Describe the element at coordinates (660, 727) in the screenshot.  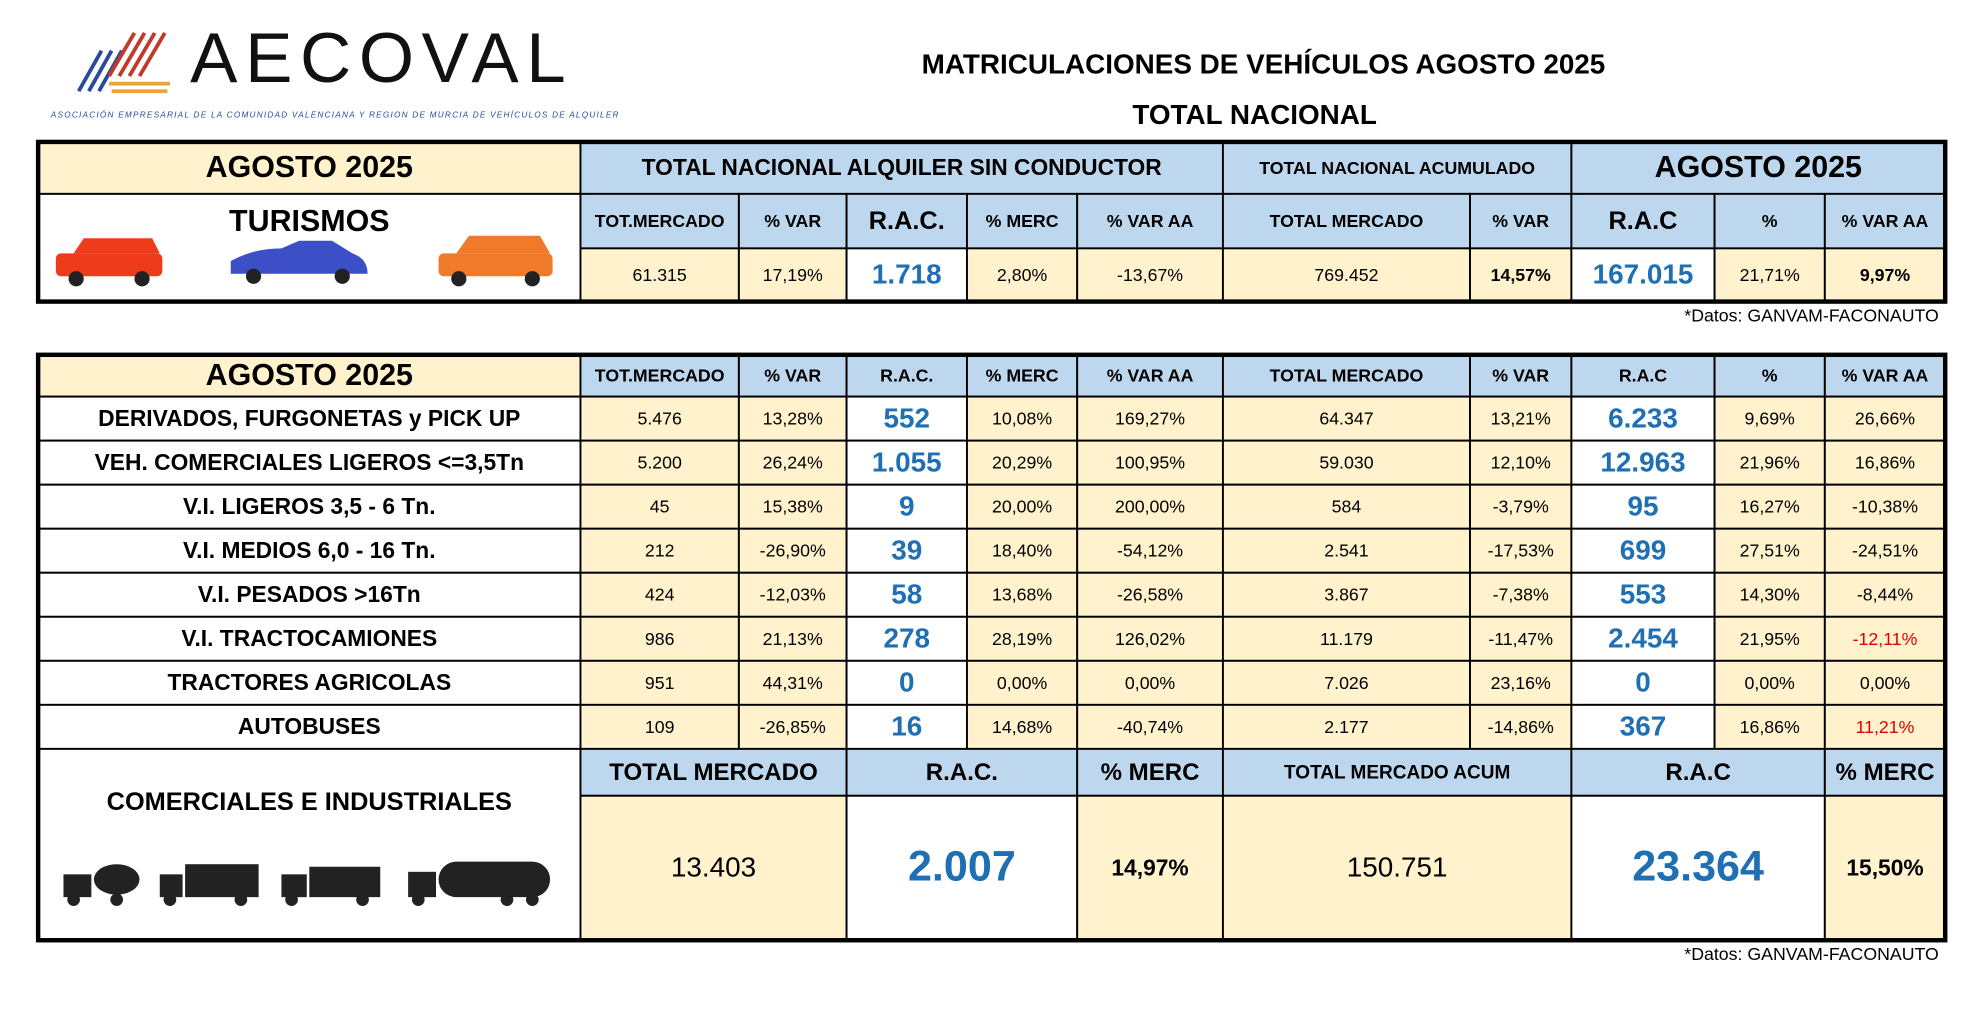
I see `value: 109` at that location.